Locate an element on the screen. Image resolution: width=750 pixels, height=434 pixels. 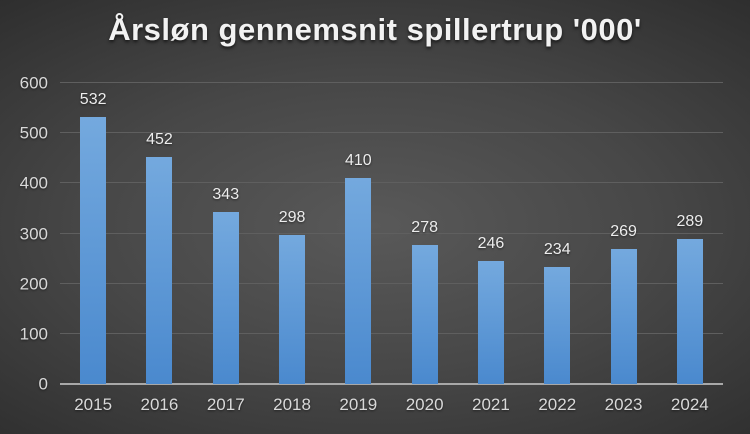
bar-slot-2019: 410 is located at coordinates (358, 233).